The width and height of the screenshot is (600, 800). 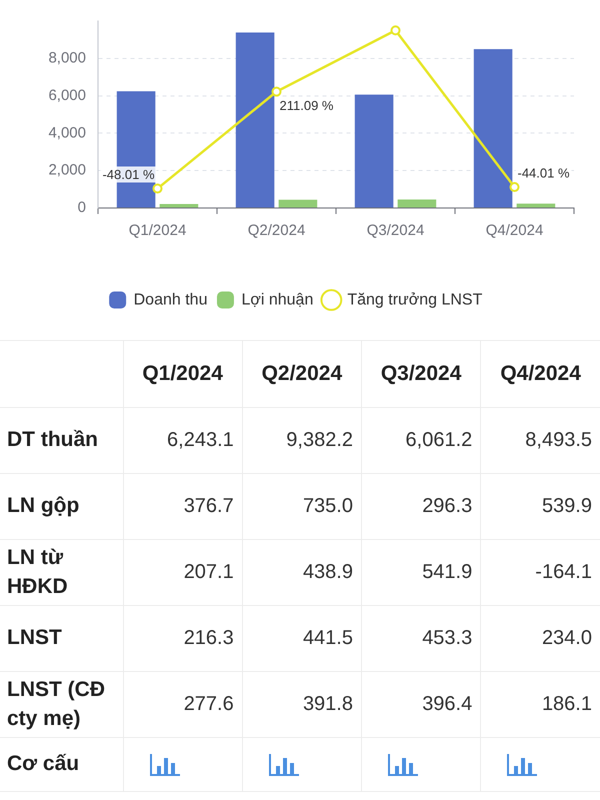 I want to click on data-label: 396.4, so click(x=421, y=705).